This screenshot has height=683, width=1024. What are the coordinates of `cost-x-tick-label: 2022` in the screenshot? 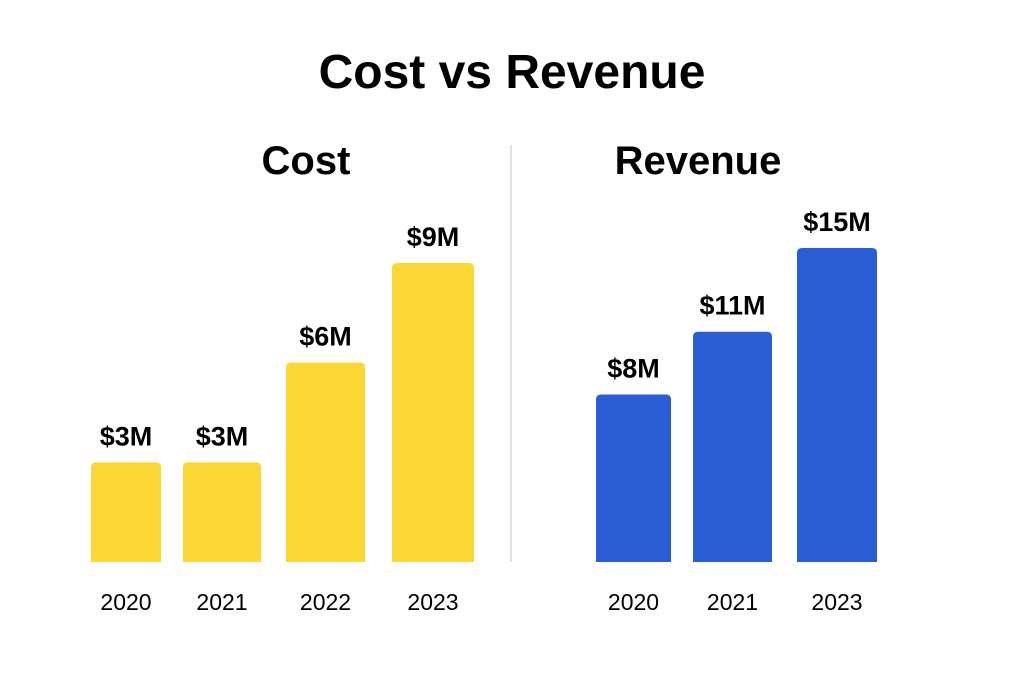 It's located at (325, 602).